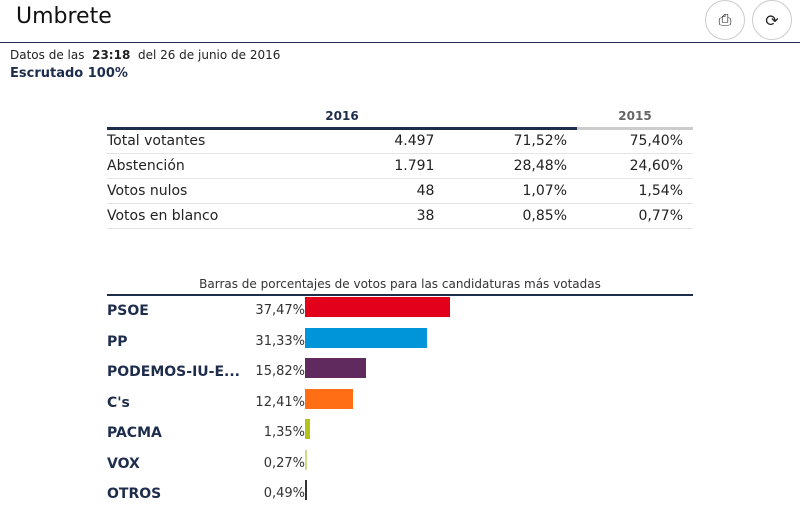 The height and width of the screenshot is (510, 800). I want to click on chart-row: PP 31,33%, so click(400, 342).